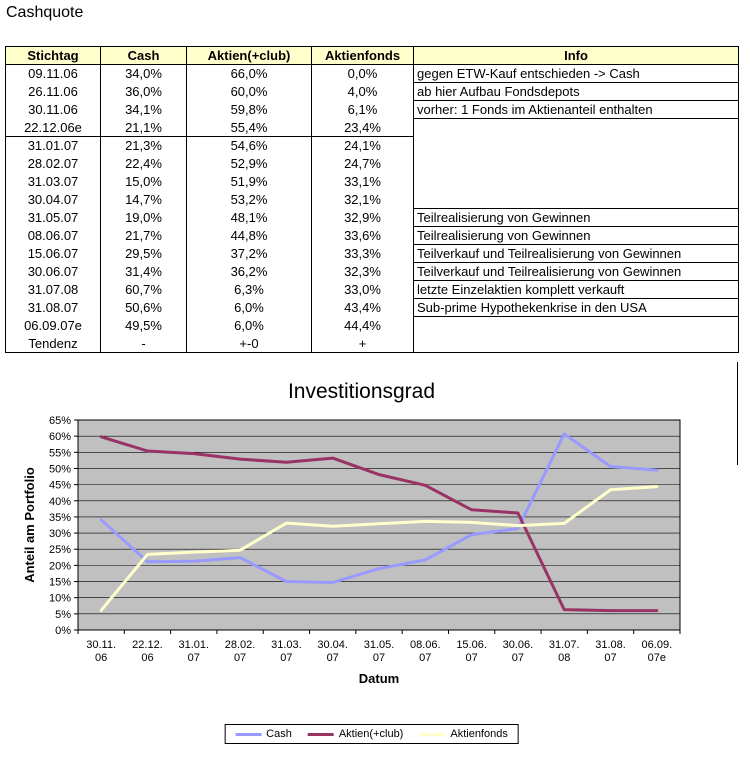 The width and height of the screenshot is (743, 770). Describe the element at coordinates (361, 391) in the screenshot. I see `chart-title: Investitionsgrad` at that location.